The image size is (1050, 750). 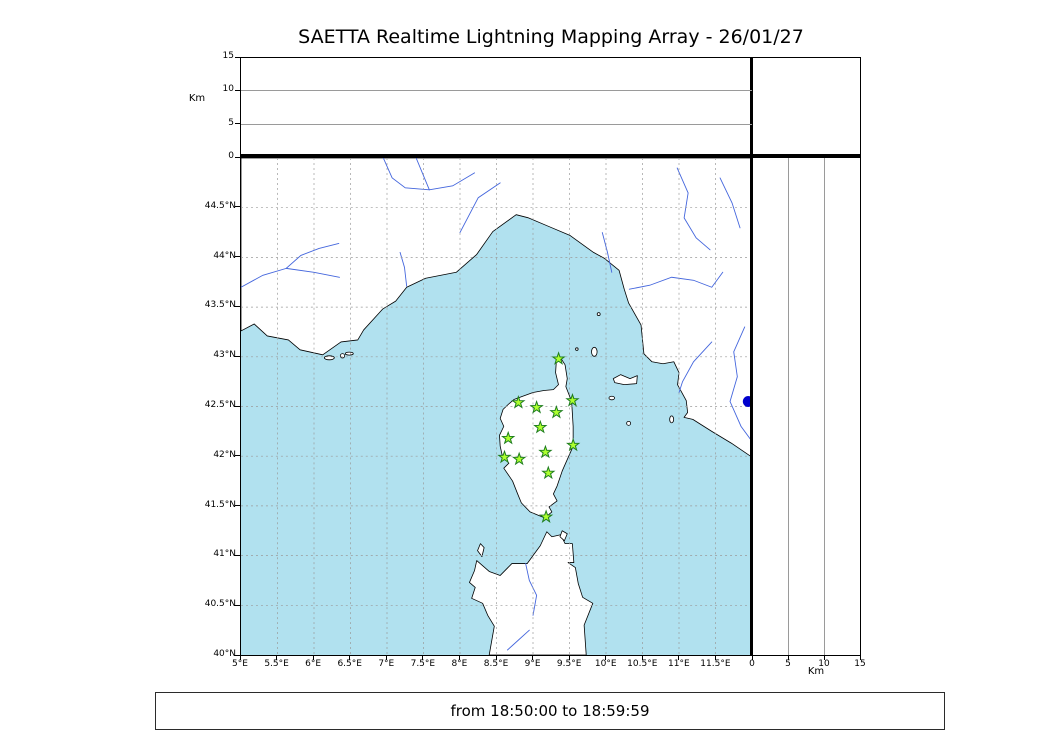 What do you see at coordinates (422, 174) in the screenshot?
I see `river-po-branch` at bounding box center [422, 174].